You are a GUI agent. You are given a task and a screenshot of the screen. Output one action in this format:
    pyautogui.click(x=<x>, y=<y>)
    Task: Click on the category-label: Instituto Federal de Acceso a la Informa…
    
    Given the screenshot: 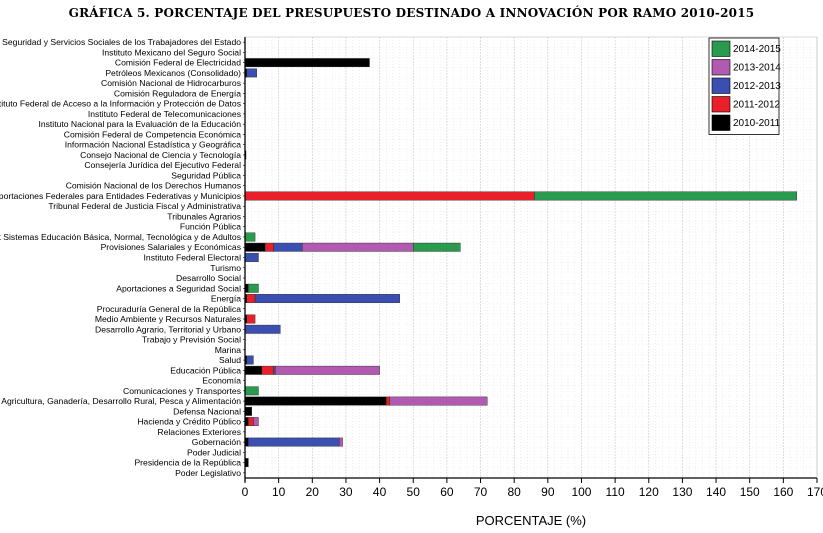 What is the action you would take?
    pyautogui.click(x=120, y=104)
    